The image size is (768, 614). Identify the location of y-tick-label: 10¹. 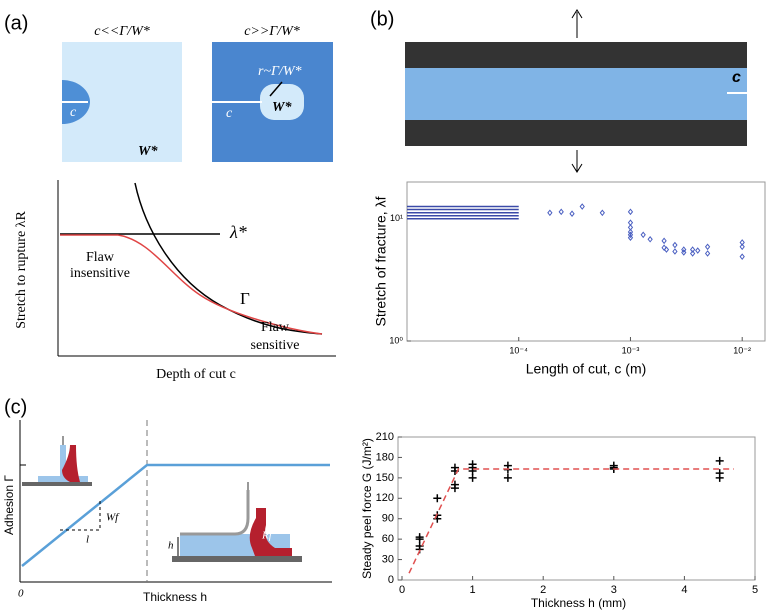
(396, 218).